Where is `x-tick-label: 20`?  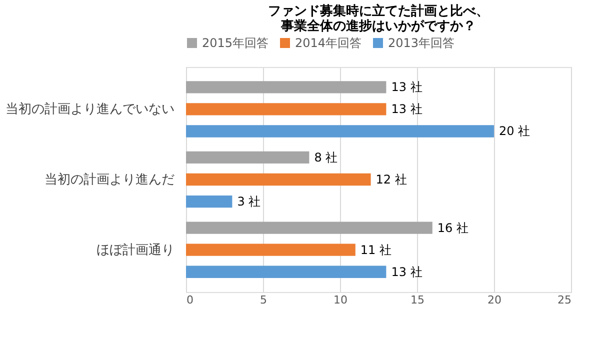 x-tick-label: 20 is located at coordinates (495, 300).